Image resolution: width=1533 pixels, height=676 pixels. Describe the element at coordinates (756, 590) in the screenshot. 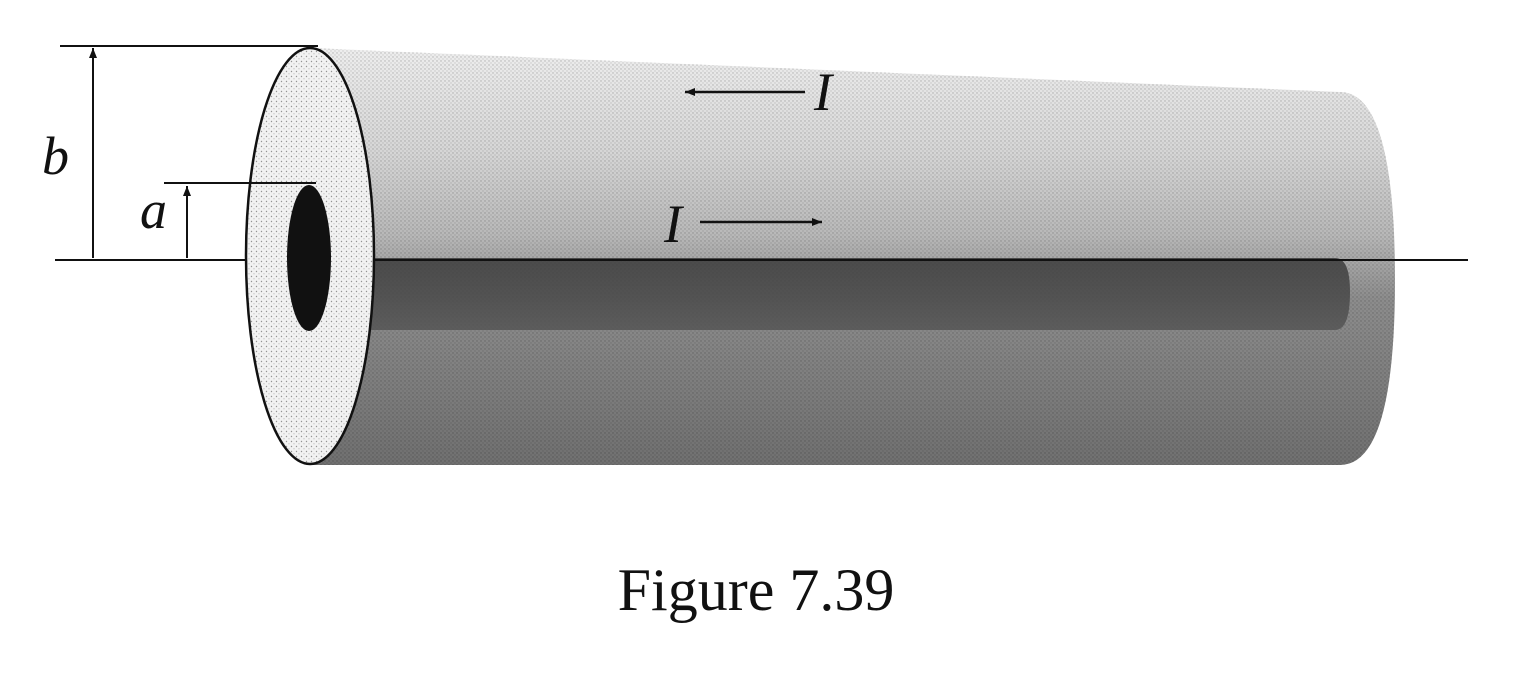

I see `figure-caption: Figure 7.39` at that location.